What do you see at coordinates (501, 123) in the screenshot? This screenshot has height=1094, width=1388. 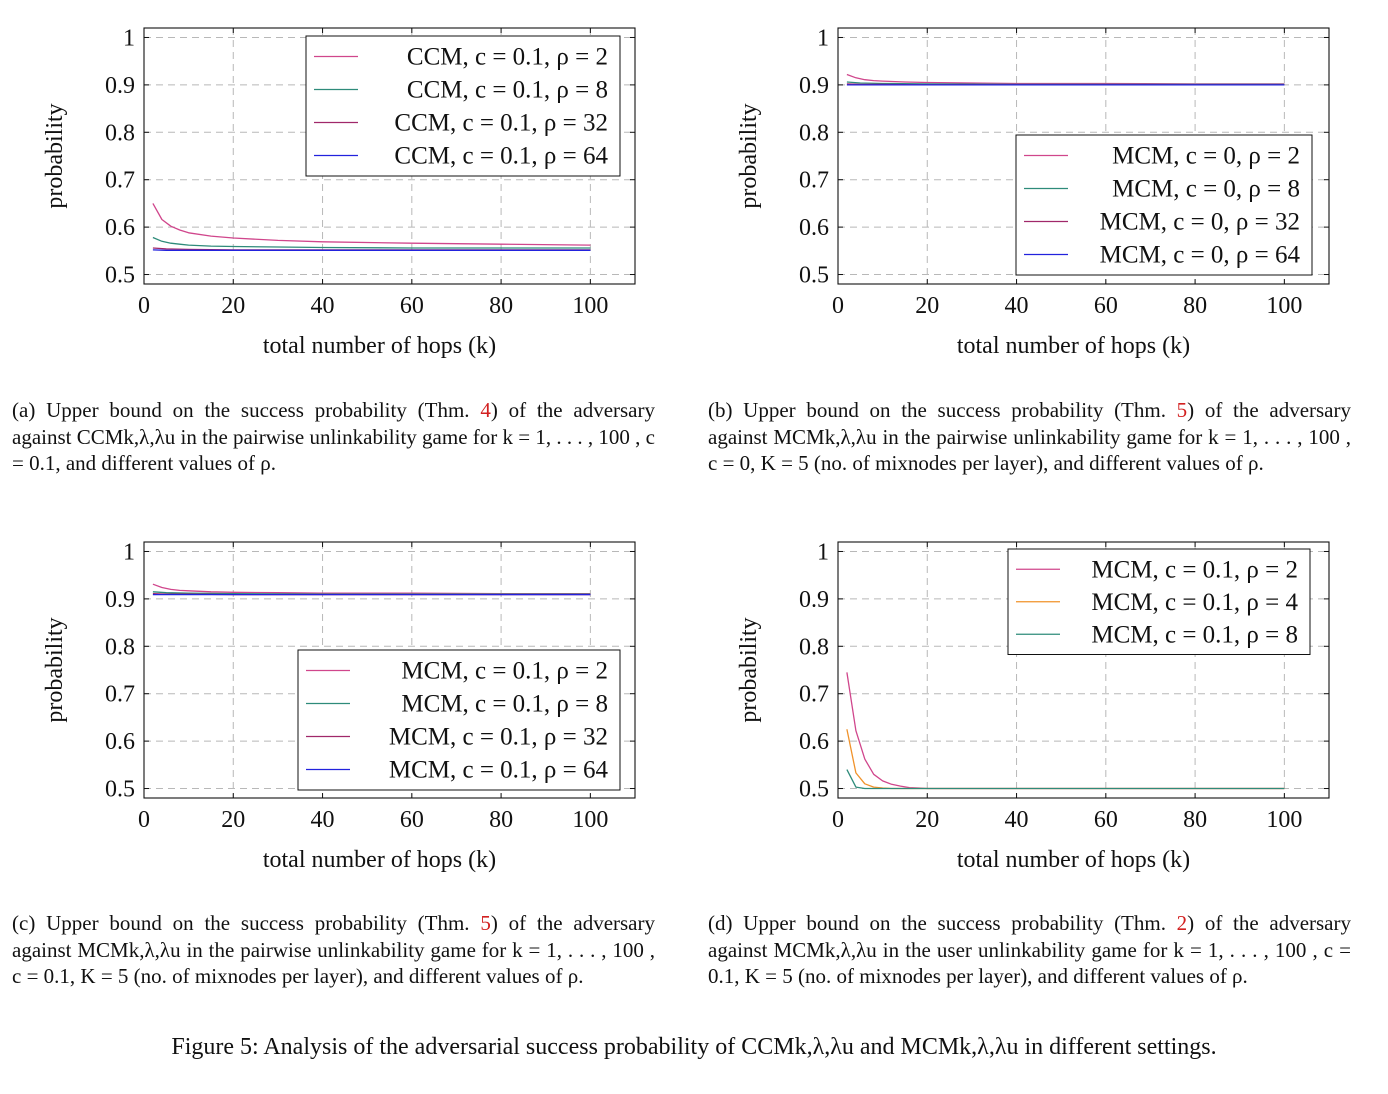 I see `legend-label-3: CCM, c = 0.1, ρ = 32` at bounding box center [501, 123].